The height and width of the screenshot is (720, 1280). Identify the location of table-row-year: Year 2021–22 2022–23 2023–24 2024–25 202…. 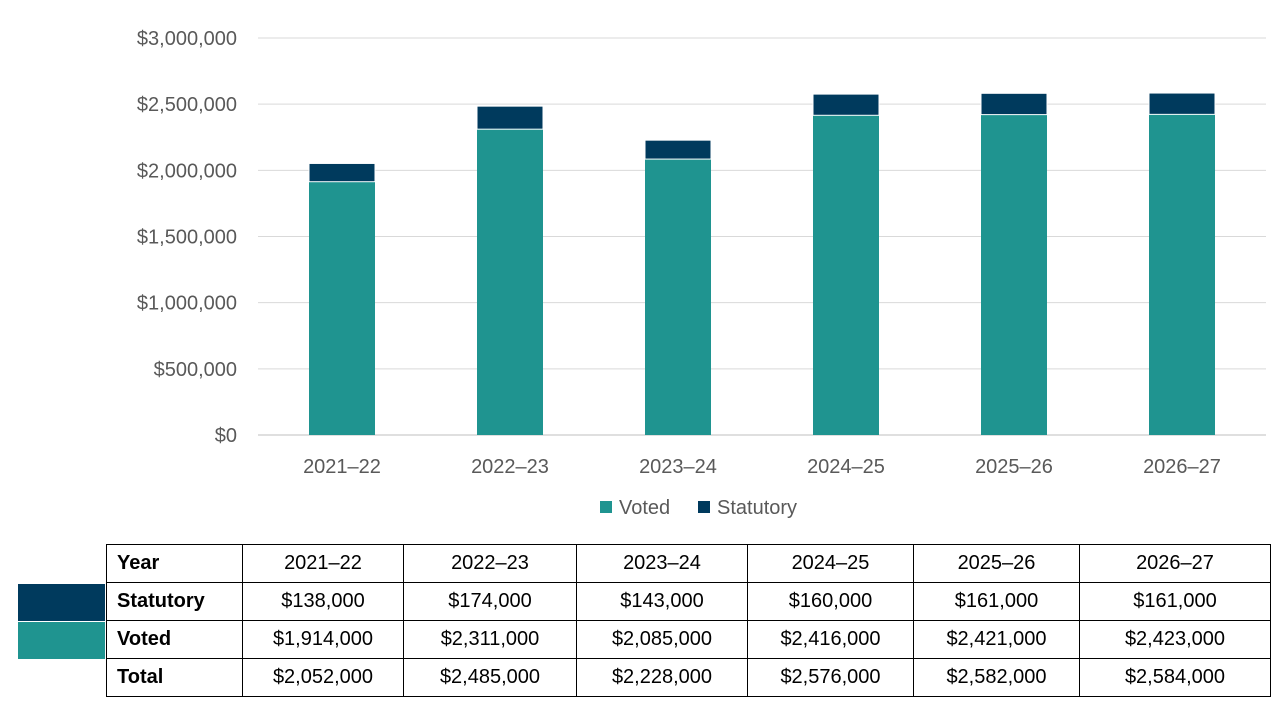
(688, 563).